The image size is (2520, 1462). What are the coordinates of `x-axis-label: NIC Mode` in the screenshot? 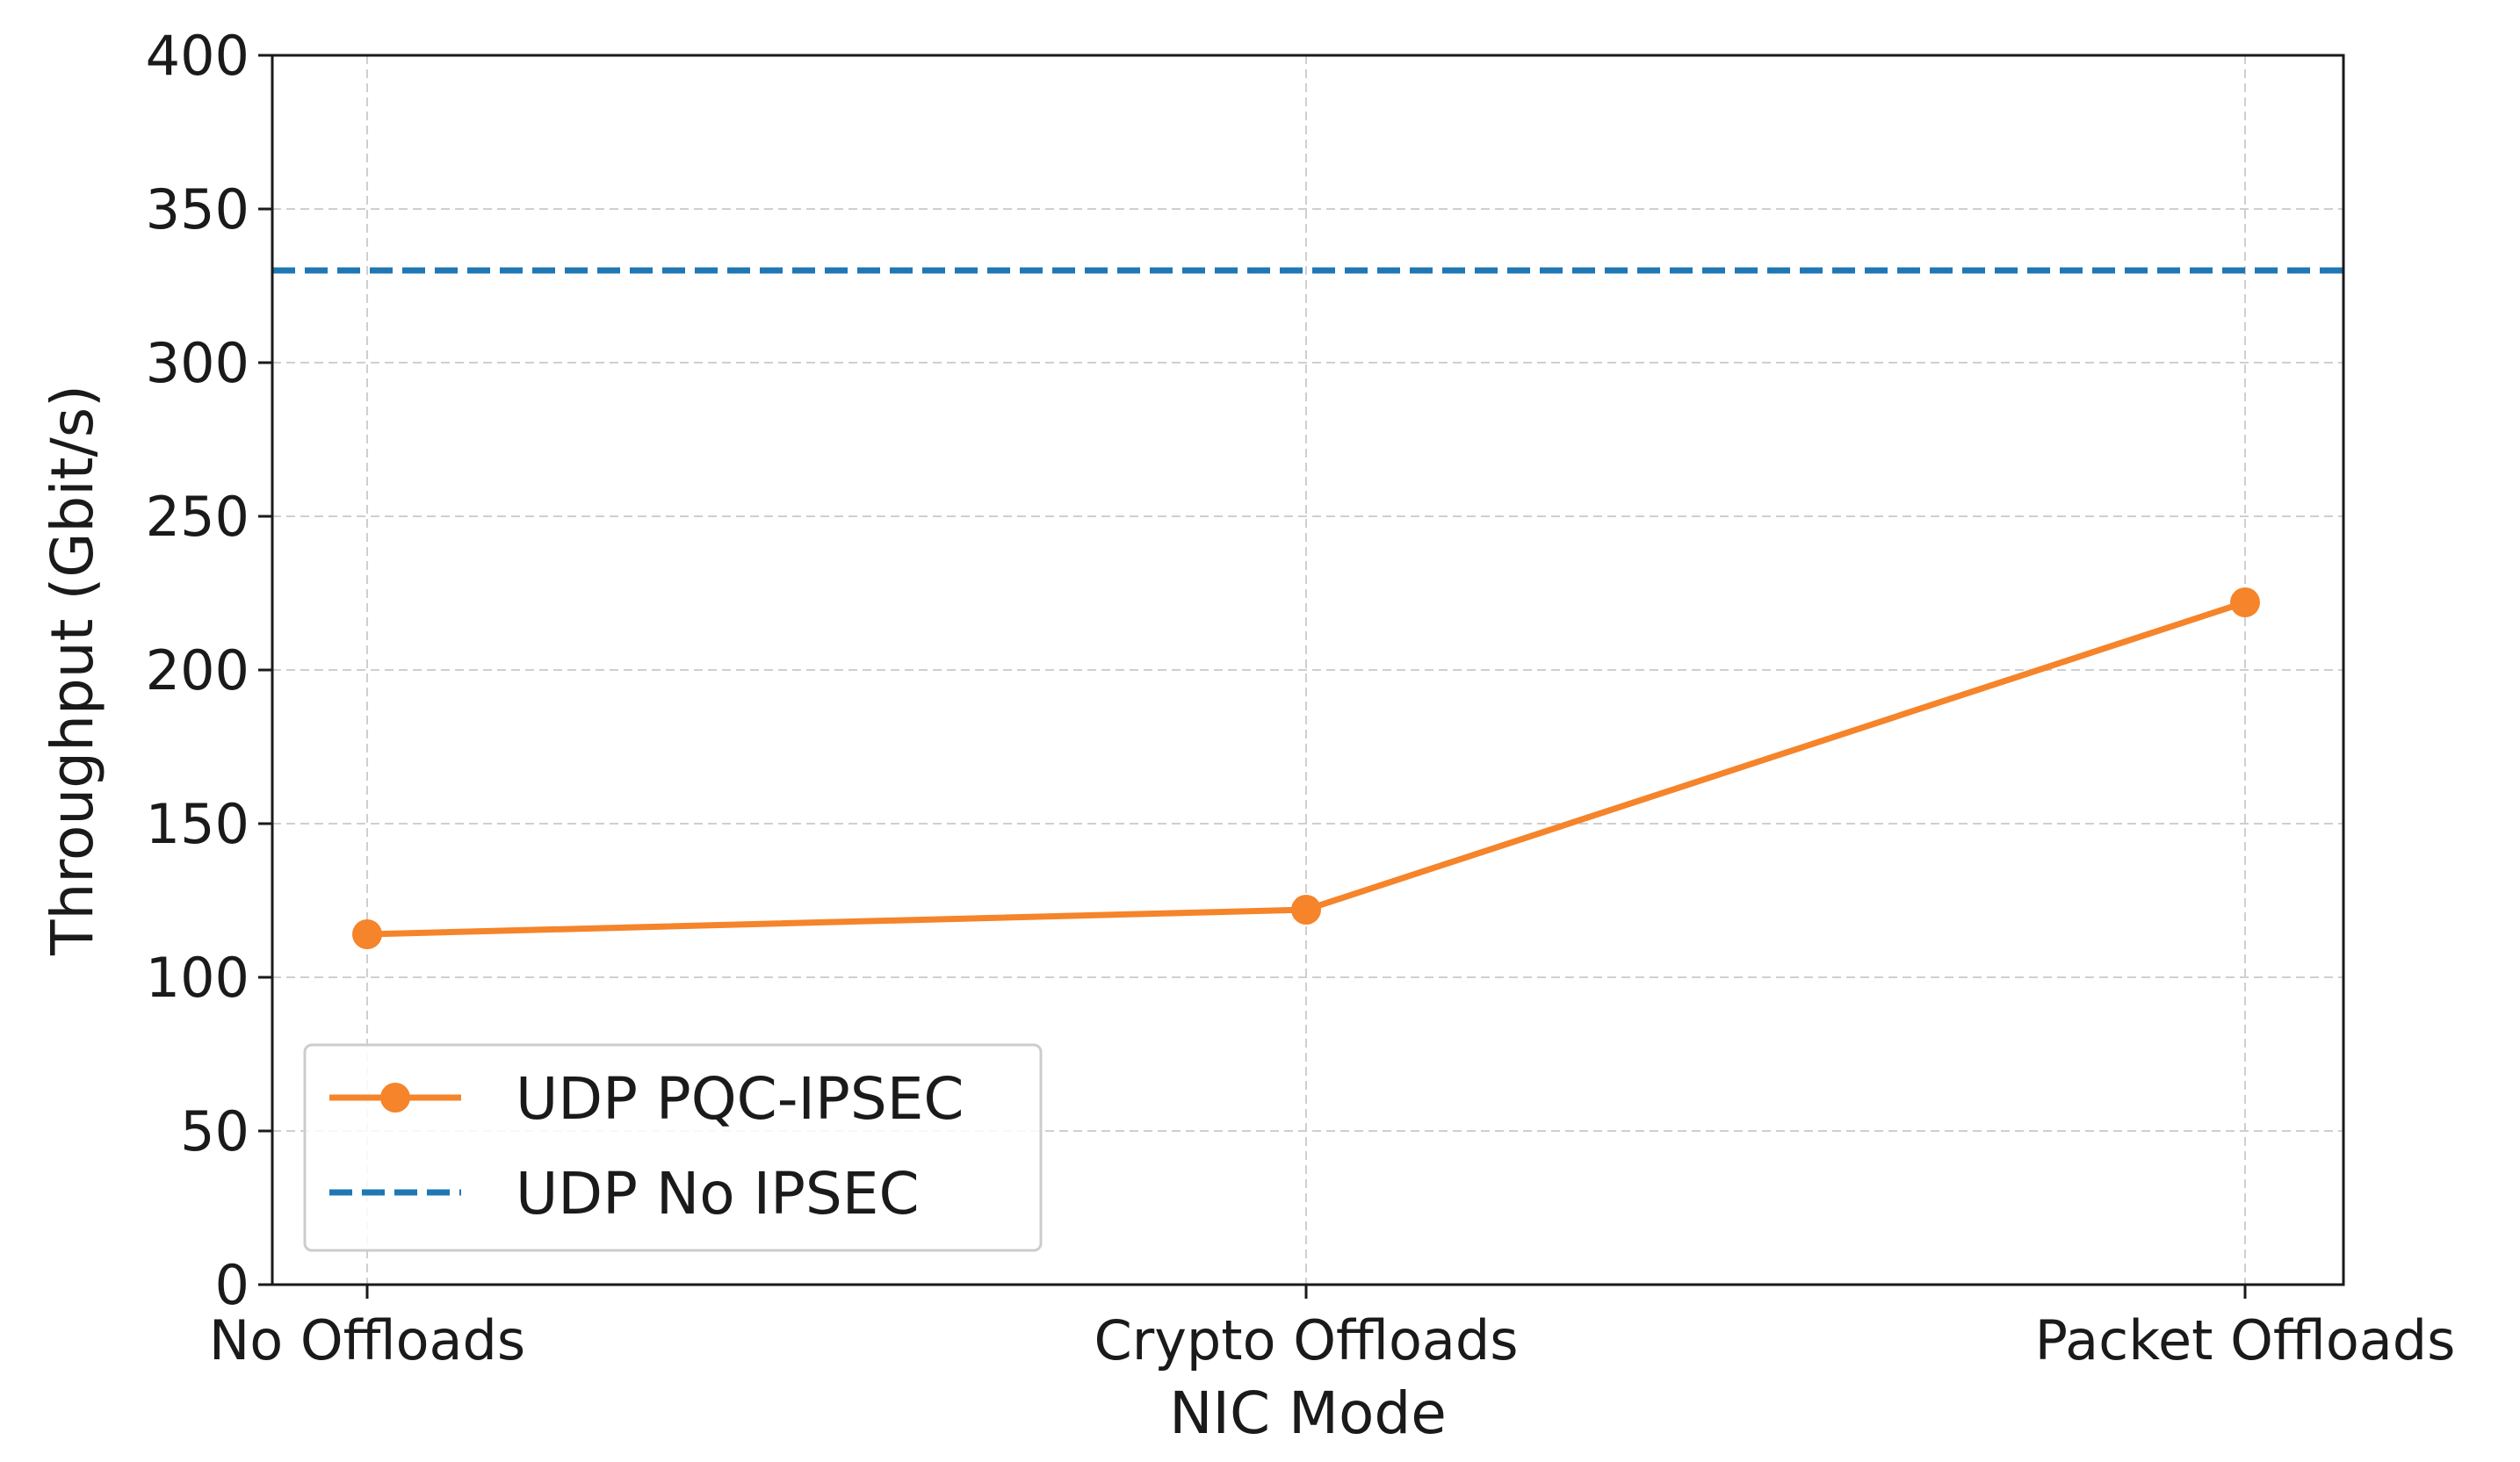 It's located at (1308, 1413).